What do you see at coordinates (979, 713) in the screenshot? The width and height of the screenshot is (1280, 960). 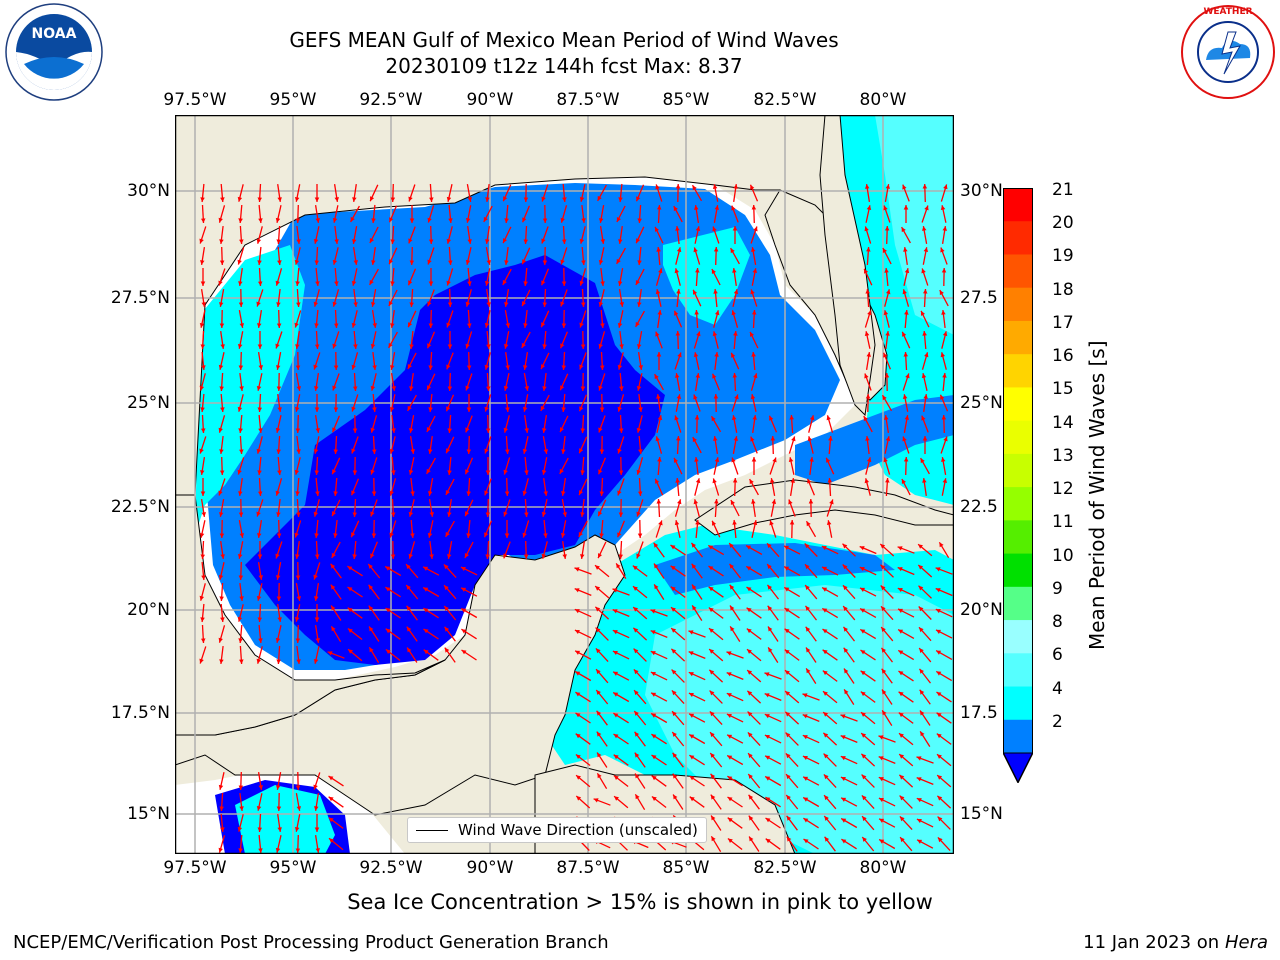 I see `lat-tick-right: 17.5` at bounding box center [979, 713].